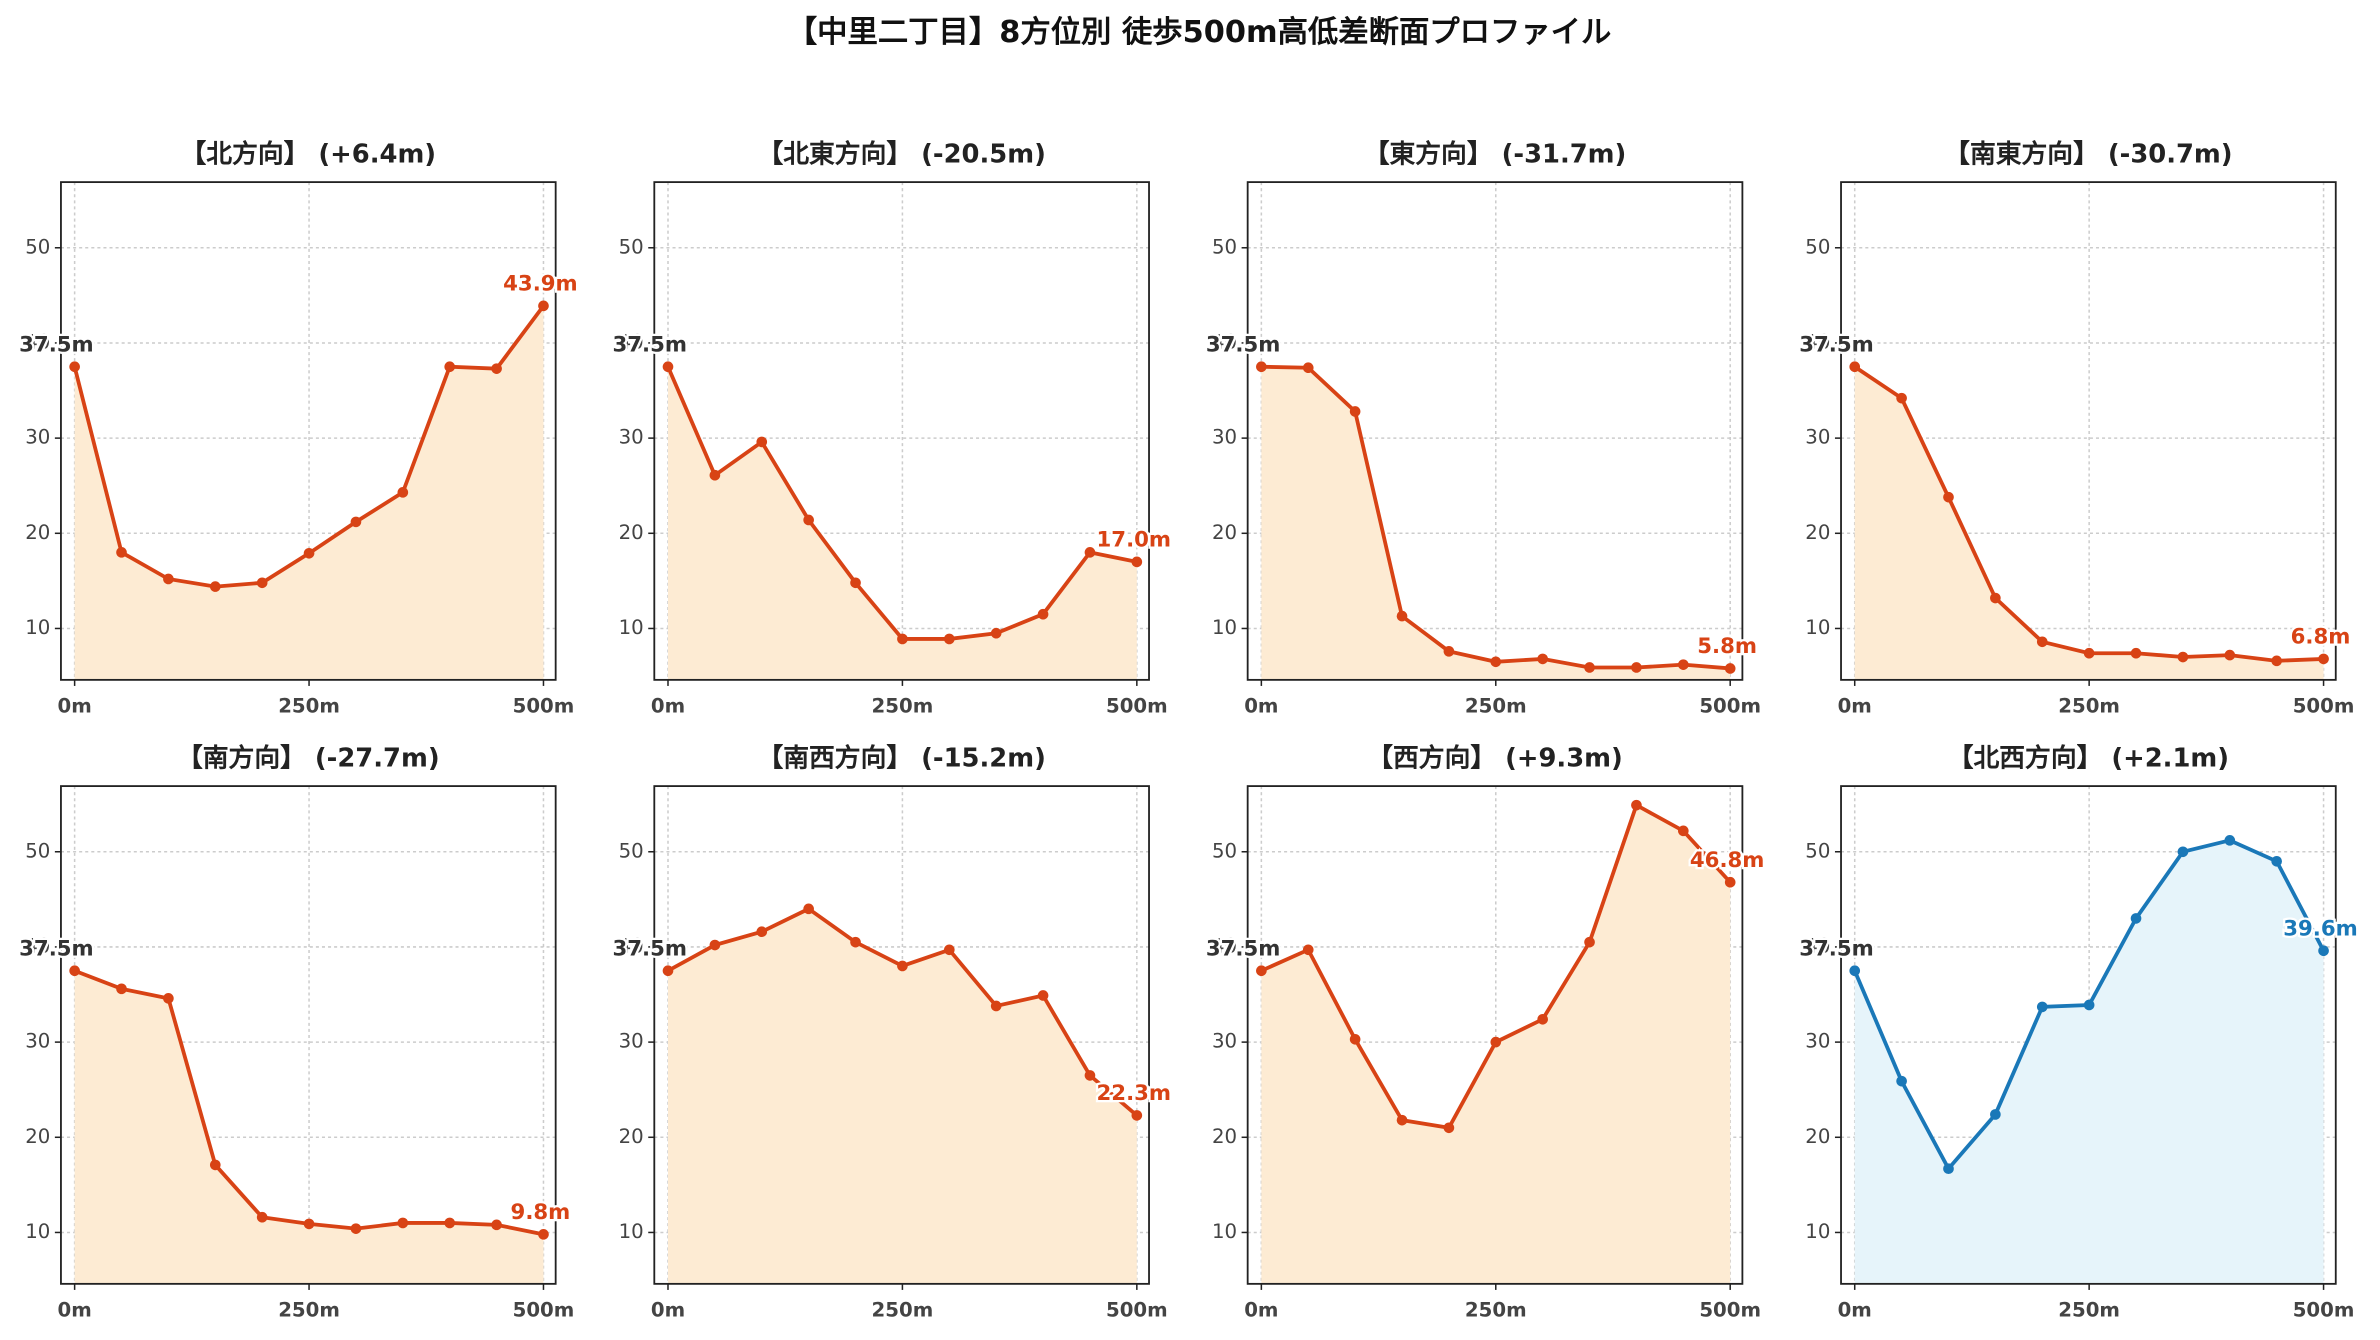 Image resolution: width=2380 pixels, height=1340 pixels. I want to click on figure-title: 【中里二丁目】8方位別 徒歩500m高低差断面プロファイル, so click(1199, 32).